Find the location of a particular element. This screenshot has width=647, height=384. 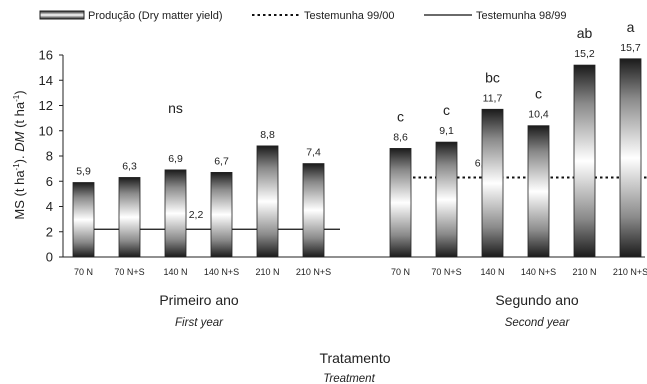

group-subtitle-second: Second year is located at coordinates (538, 323).